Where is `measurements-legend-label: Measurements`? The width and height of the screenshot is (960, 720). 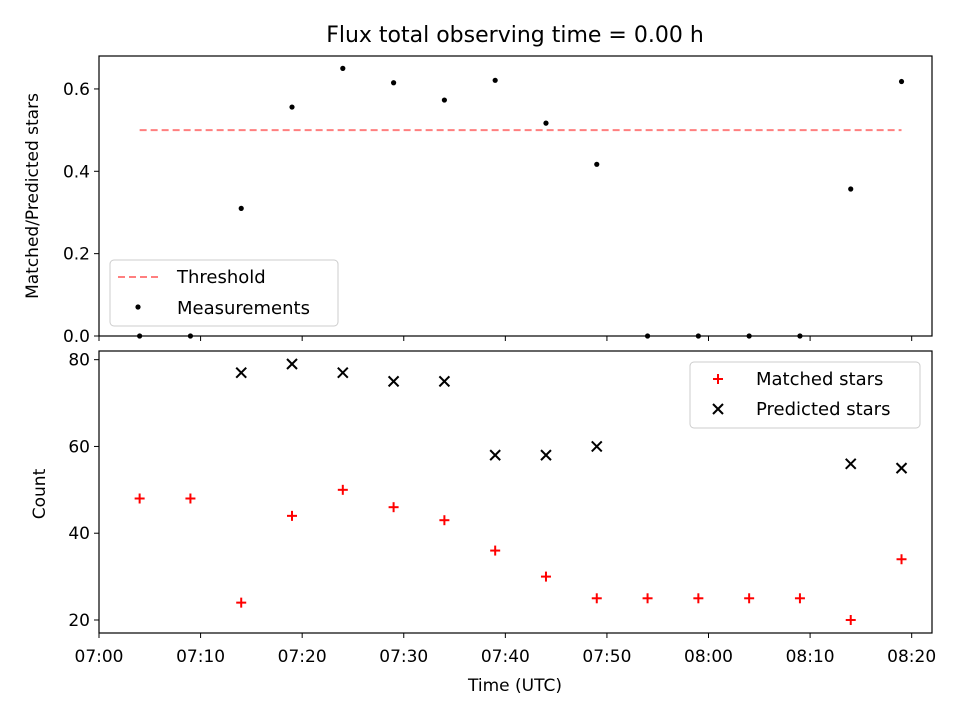 measurements-legend-label: Measurements is located at coordinates (243, 308).